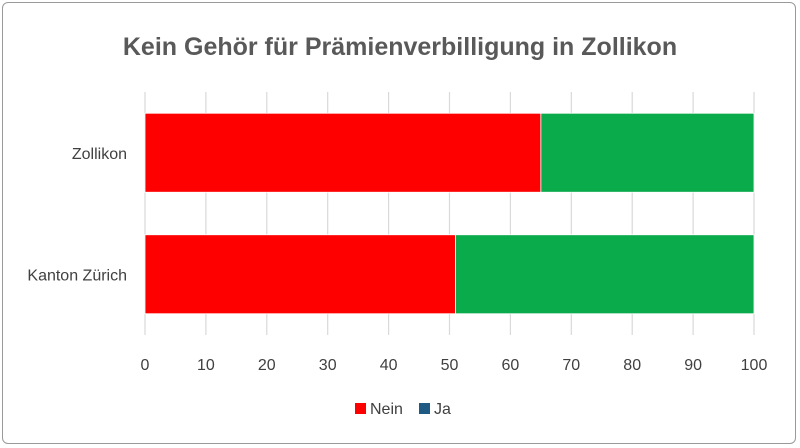  What do you see at coordinates (754, 365) in the screenshot?
I see `x-tick-label: 100` at bounding box center [754, 365].